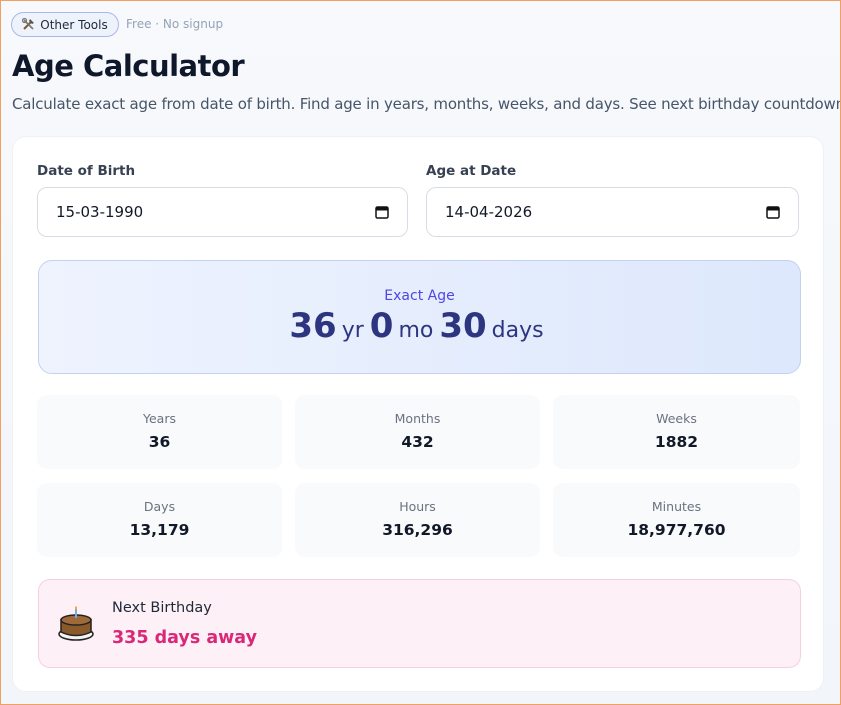  Describe the element at coordinates (159, 520) in the screenshot. I see `stat-tile: Days 13,179` at that location.